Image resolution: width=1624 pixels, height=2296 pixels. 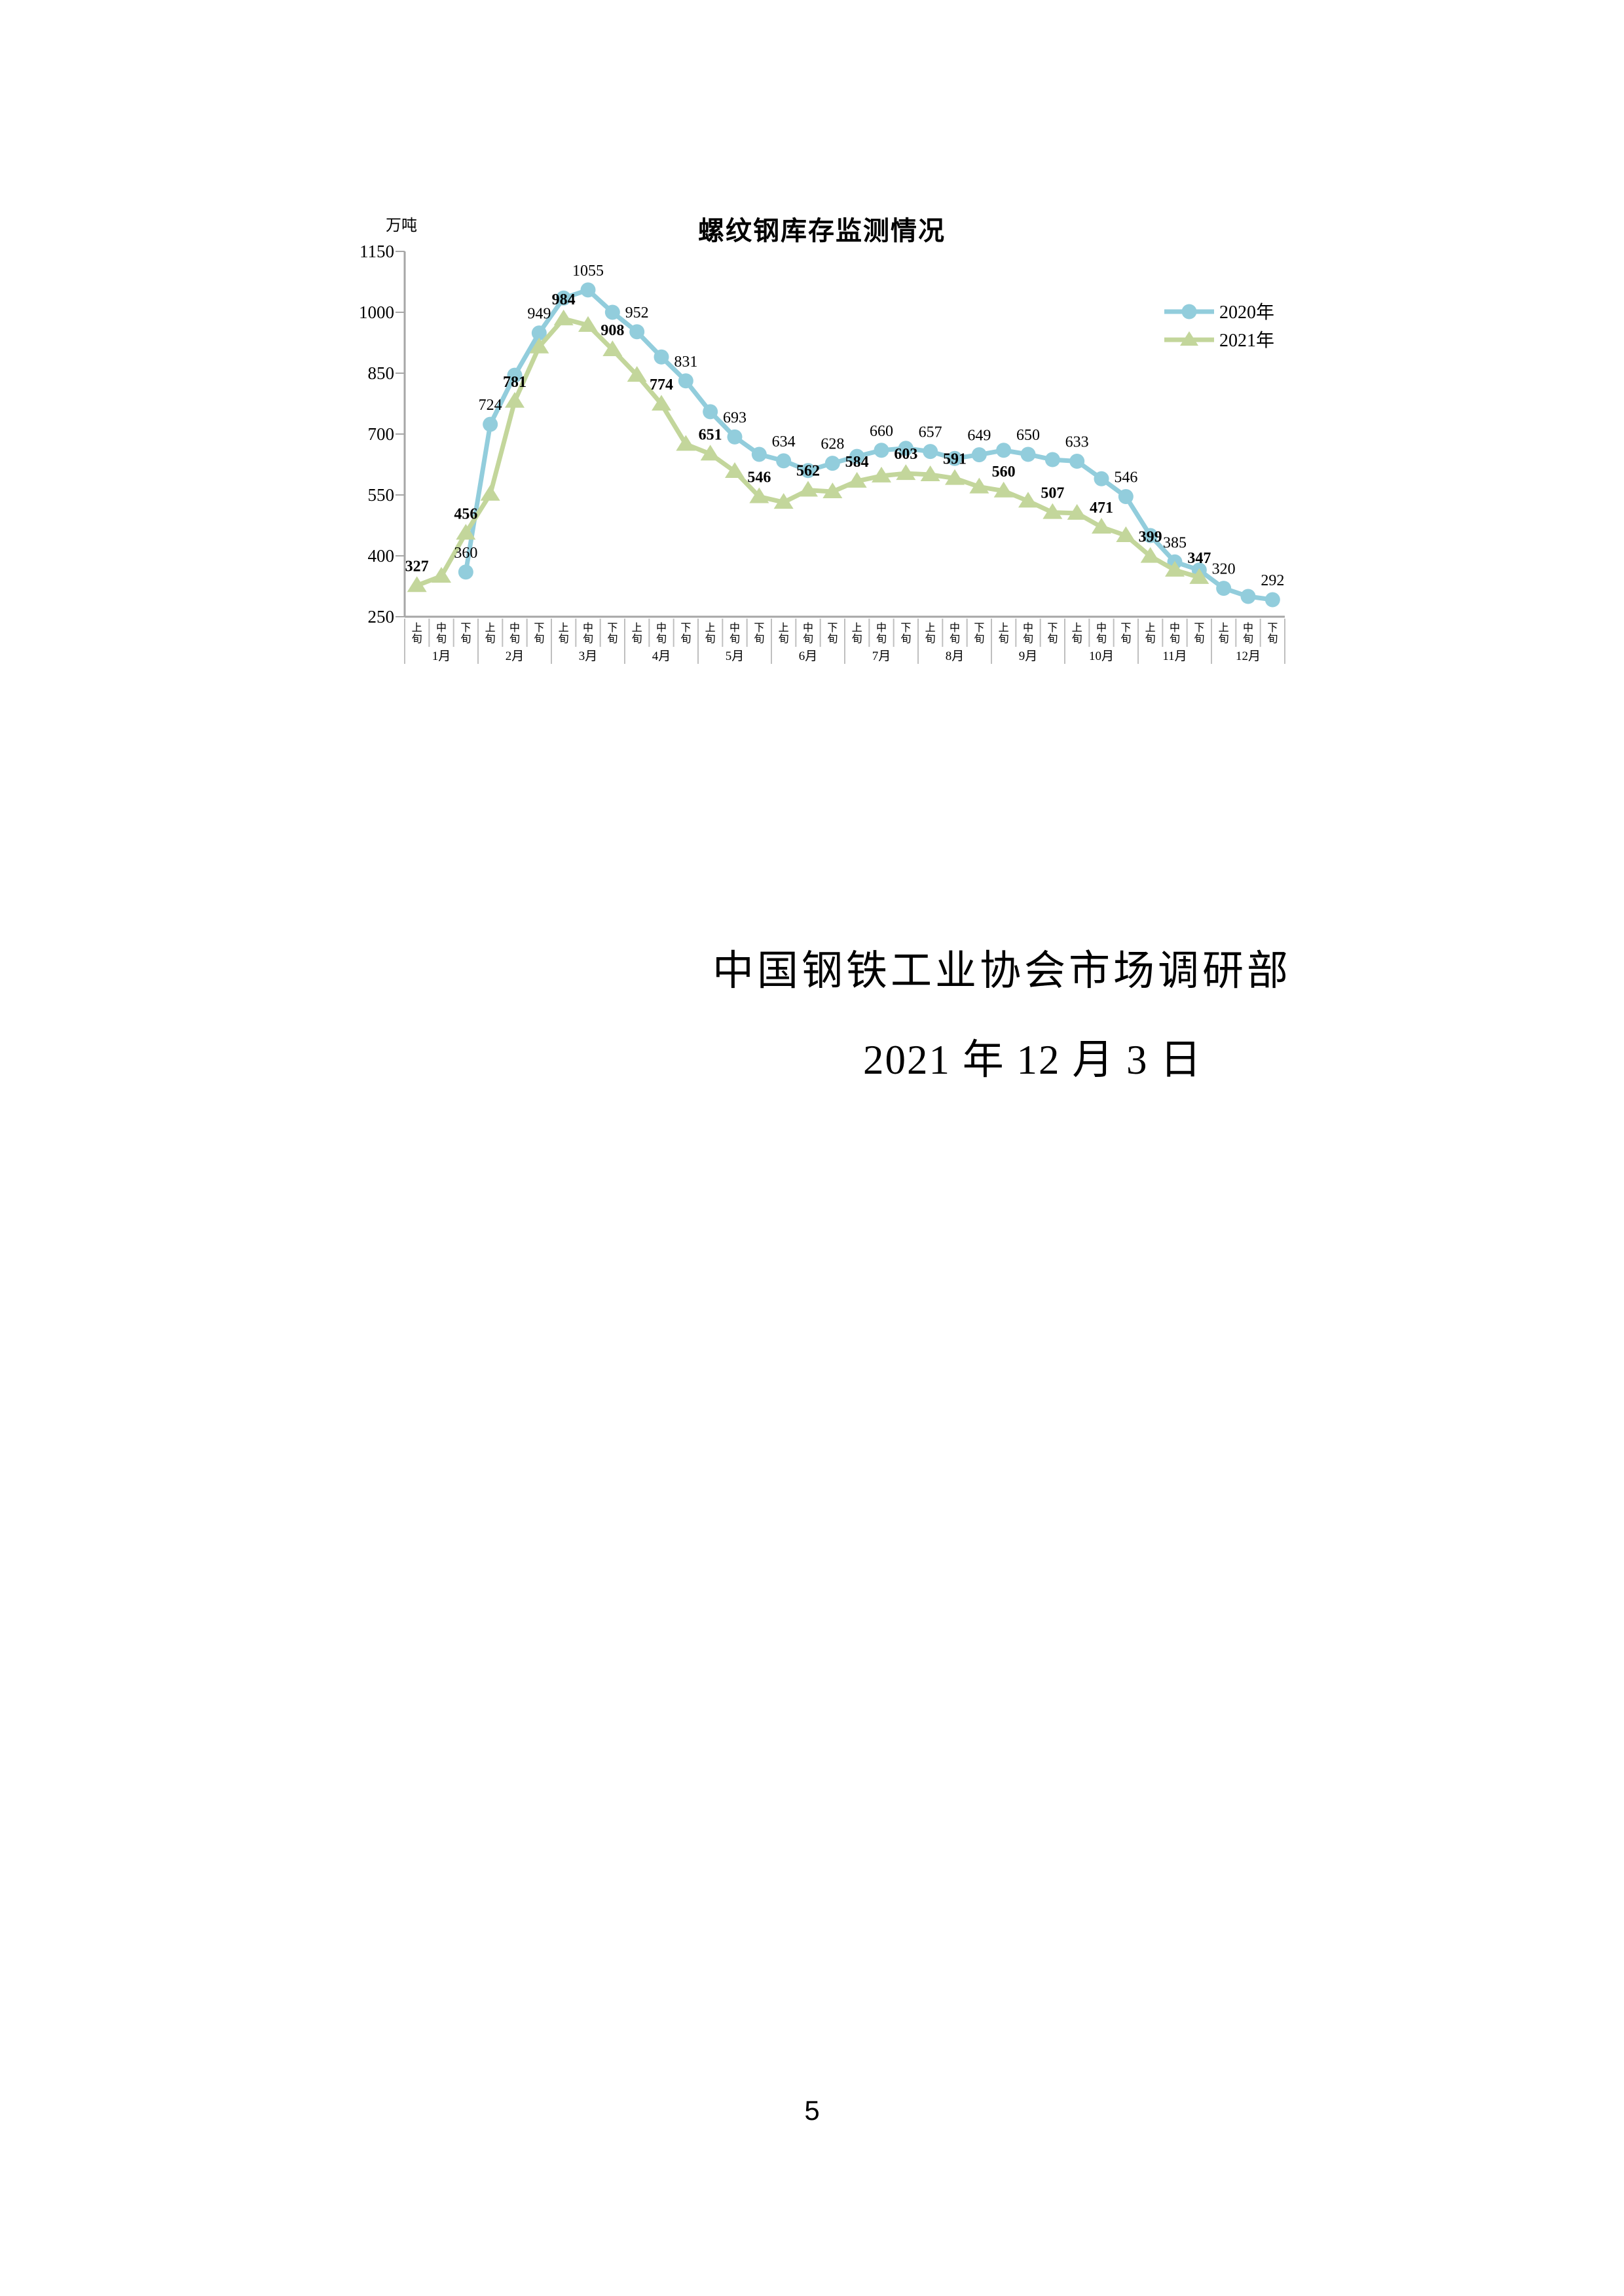 I want to click on legend-marker-triangle, so click(x=1189, y=338).